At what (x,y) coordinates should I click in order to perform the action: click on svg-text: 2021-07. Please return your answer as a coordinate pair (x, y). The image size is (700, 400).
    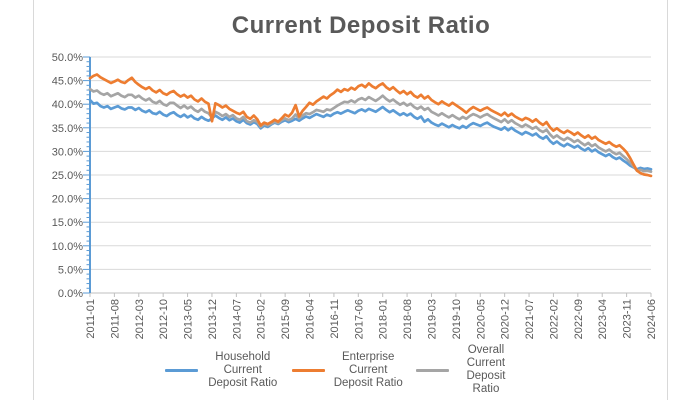
    Looking at the image, I should click on (530, 319).